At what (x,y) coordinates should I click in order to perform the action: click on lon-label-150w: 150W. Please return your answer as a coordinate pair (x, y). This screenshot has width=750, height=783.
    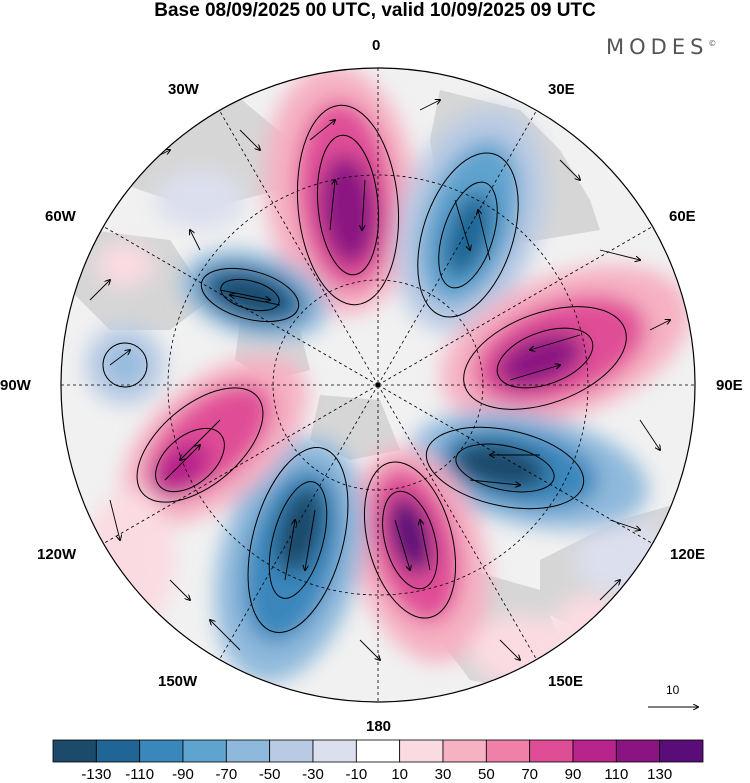
    Looking at the image, I should click on (178, 681).